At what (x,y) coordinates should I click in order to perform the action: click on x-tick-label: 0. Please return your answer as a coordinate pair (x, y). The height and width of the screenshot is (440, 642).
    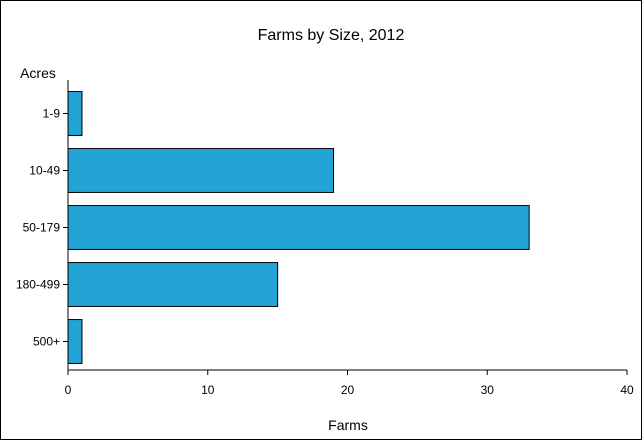
    Looking at the image, I should click on (68, 390).